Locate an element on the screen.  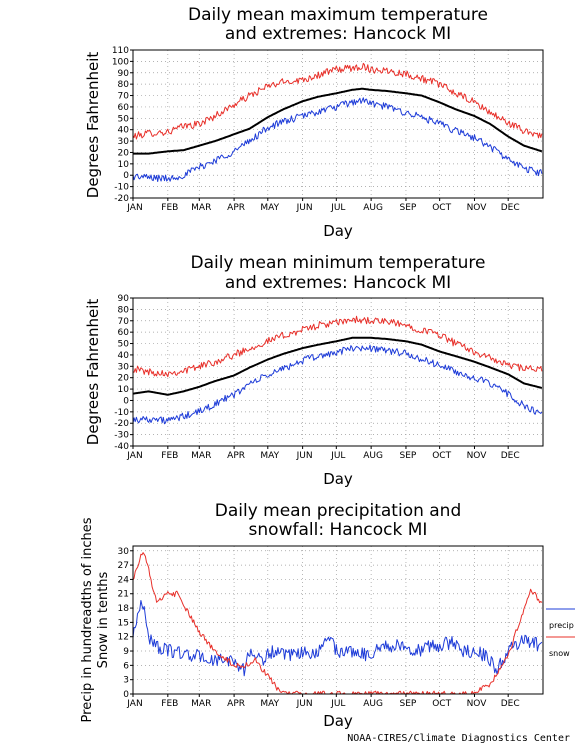
chart1-month-labels: JAN FEB MAR APR MAY JUN JUL AUG SEP OCT NOV DEC is located at coordinates (322, 208).